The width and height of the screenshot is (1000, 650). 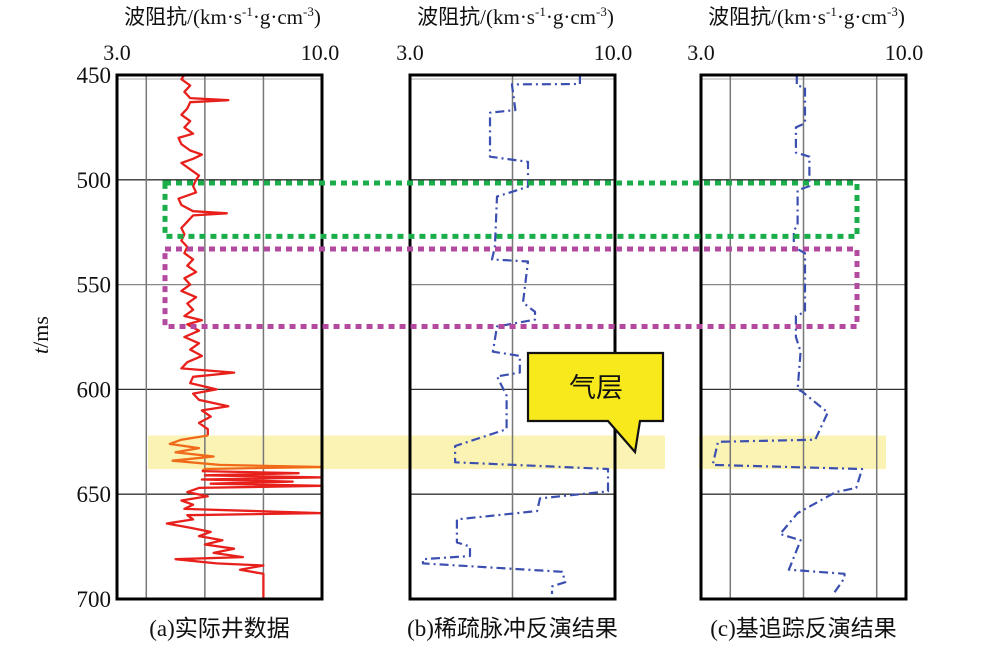 I want to click on y-tick-label: 600, so click(x=94, y=389).